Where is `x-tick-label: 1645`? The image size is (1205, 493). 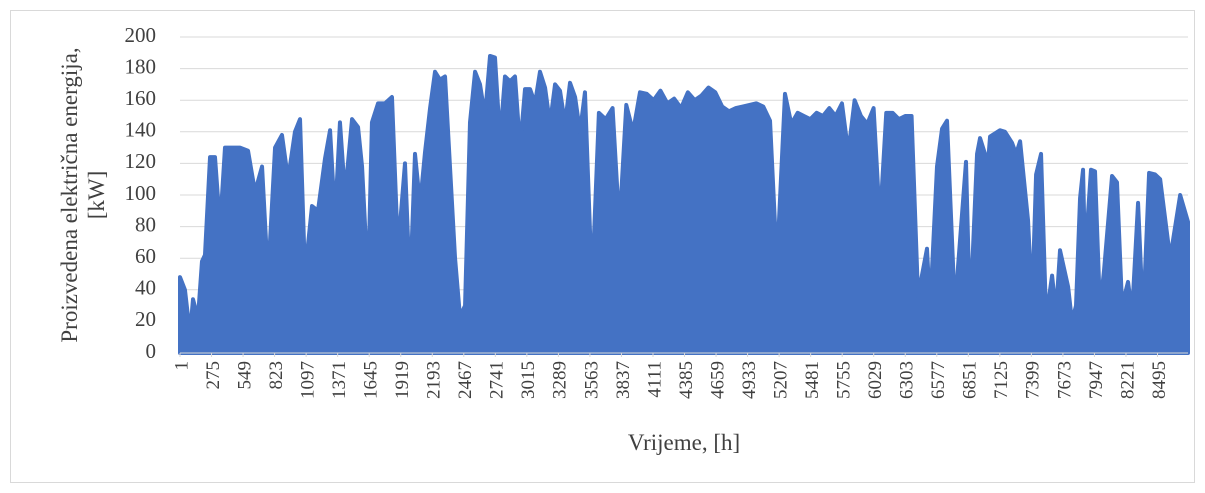
x-tick-label: 1645 is located at coordinates (371, 380).